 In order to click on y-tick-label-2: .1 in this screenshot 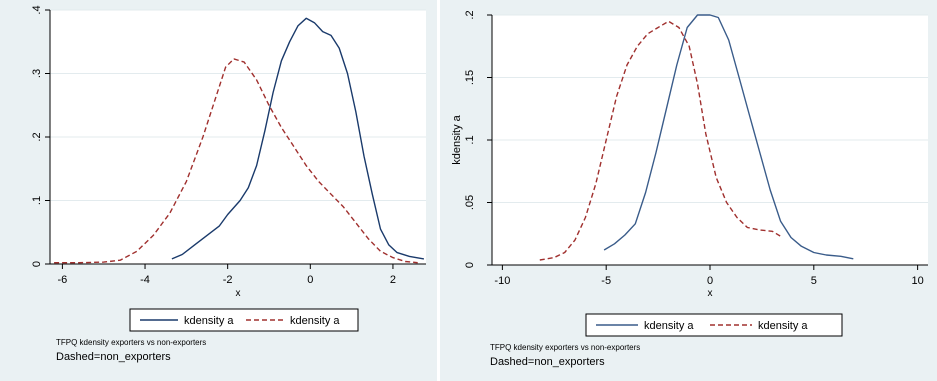, I will do `click(470, 139)`.